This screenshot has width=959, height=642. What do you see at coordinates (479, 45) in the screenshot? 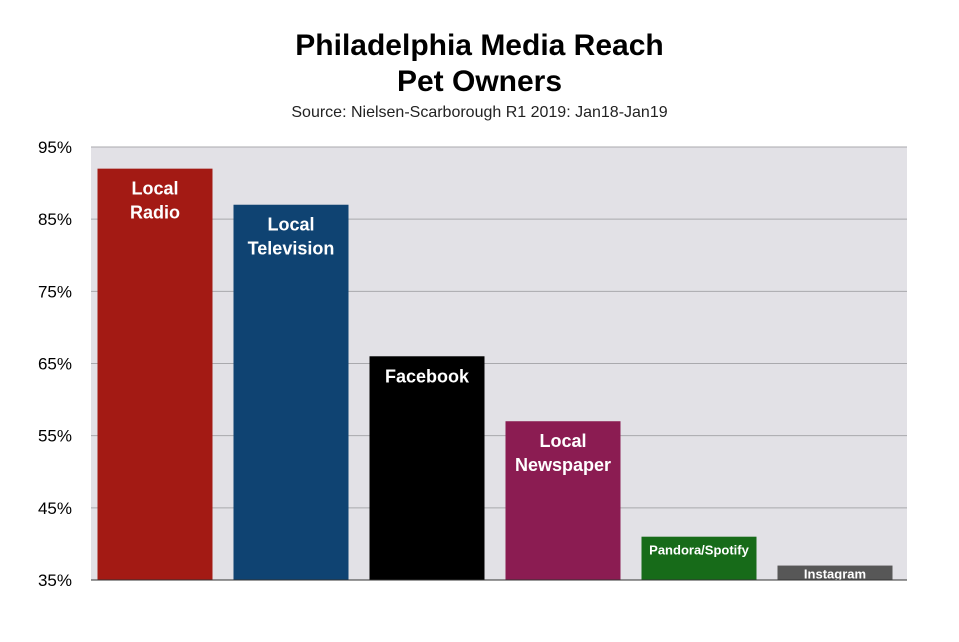
I see `chart-title-line-1: Philadelphia Media Reach` at bounding box center [479, 45].